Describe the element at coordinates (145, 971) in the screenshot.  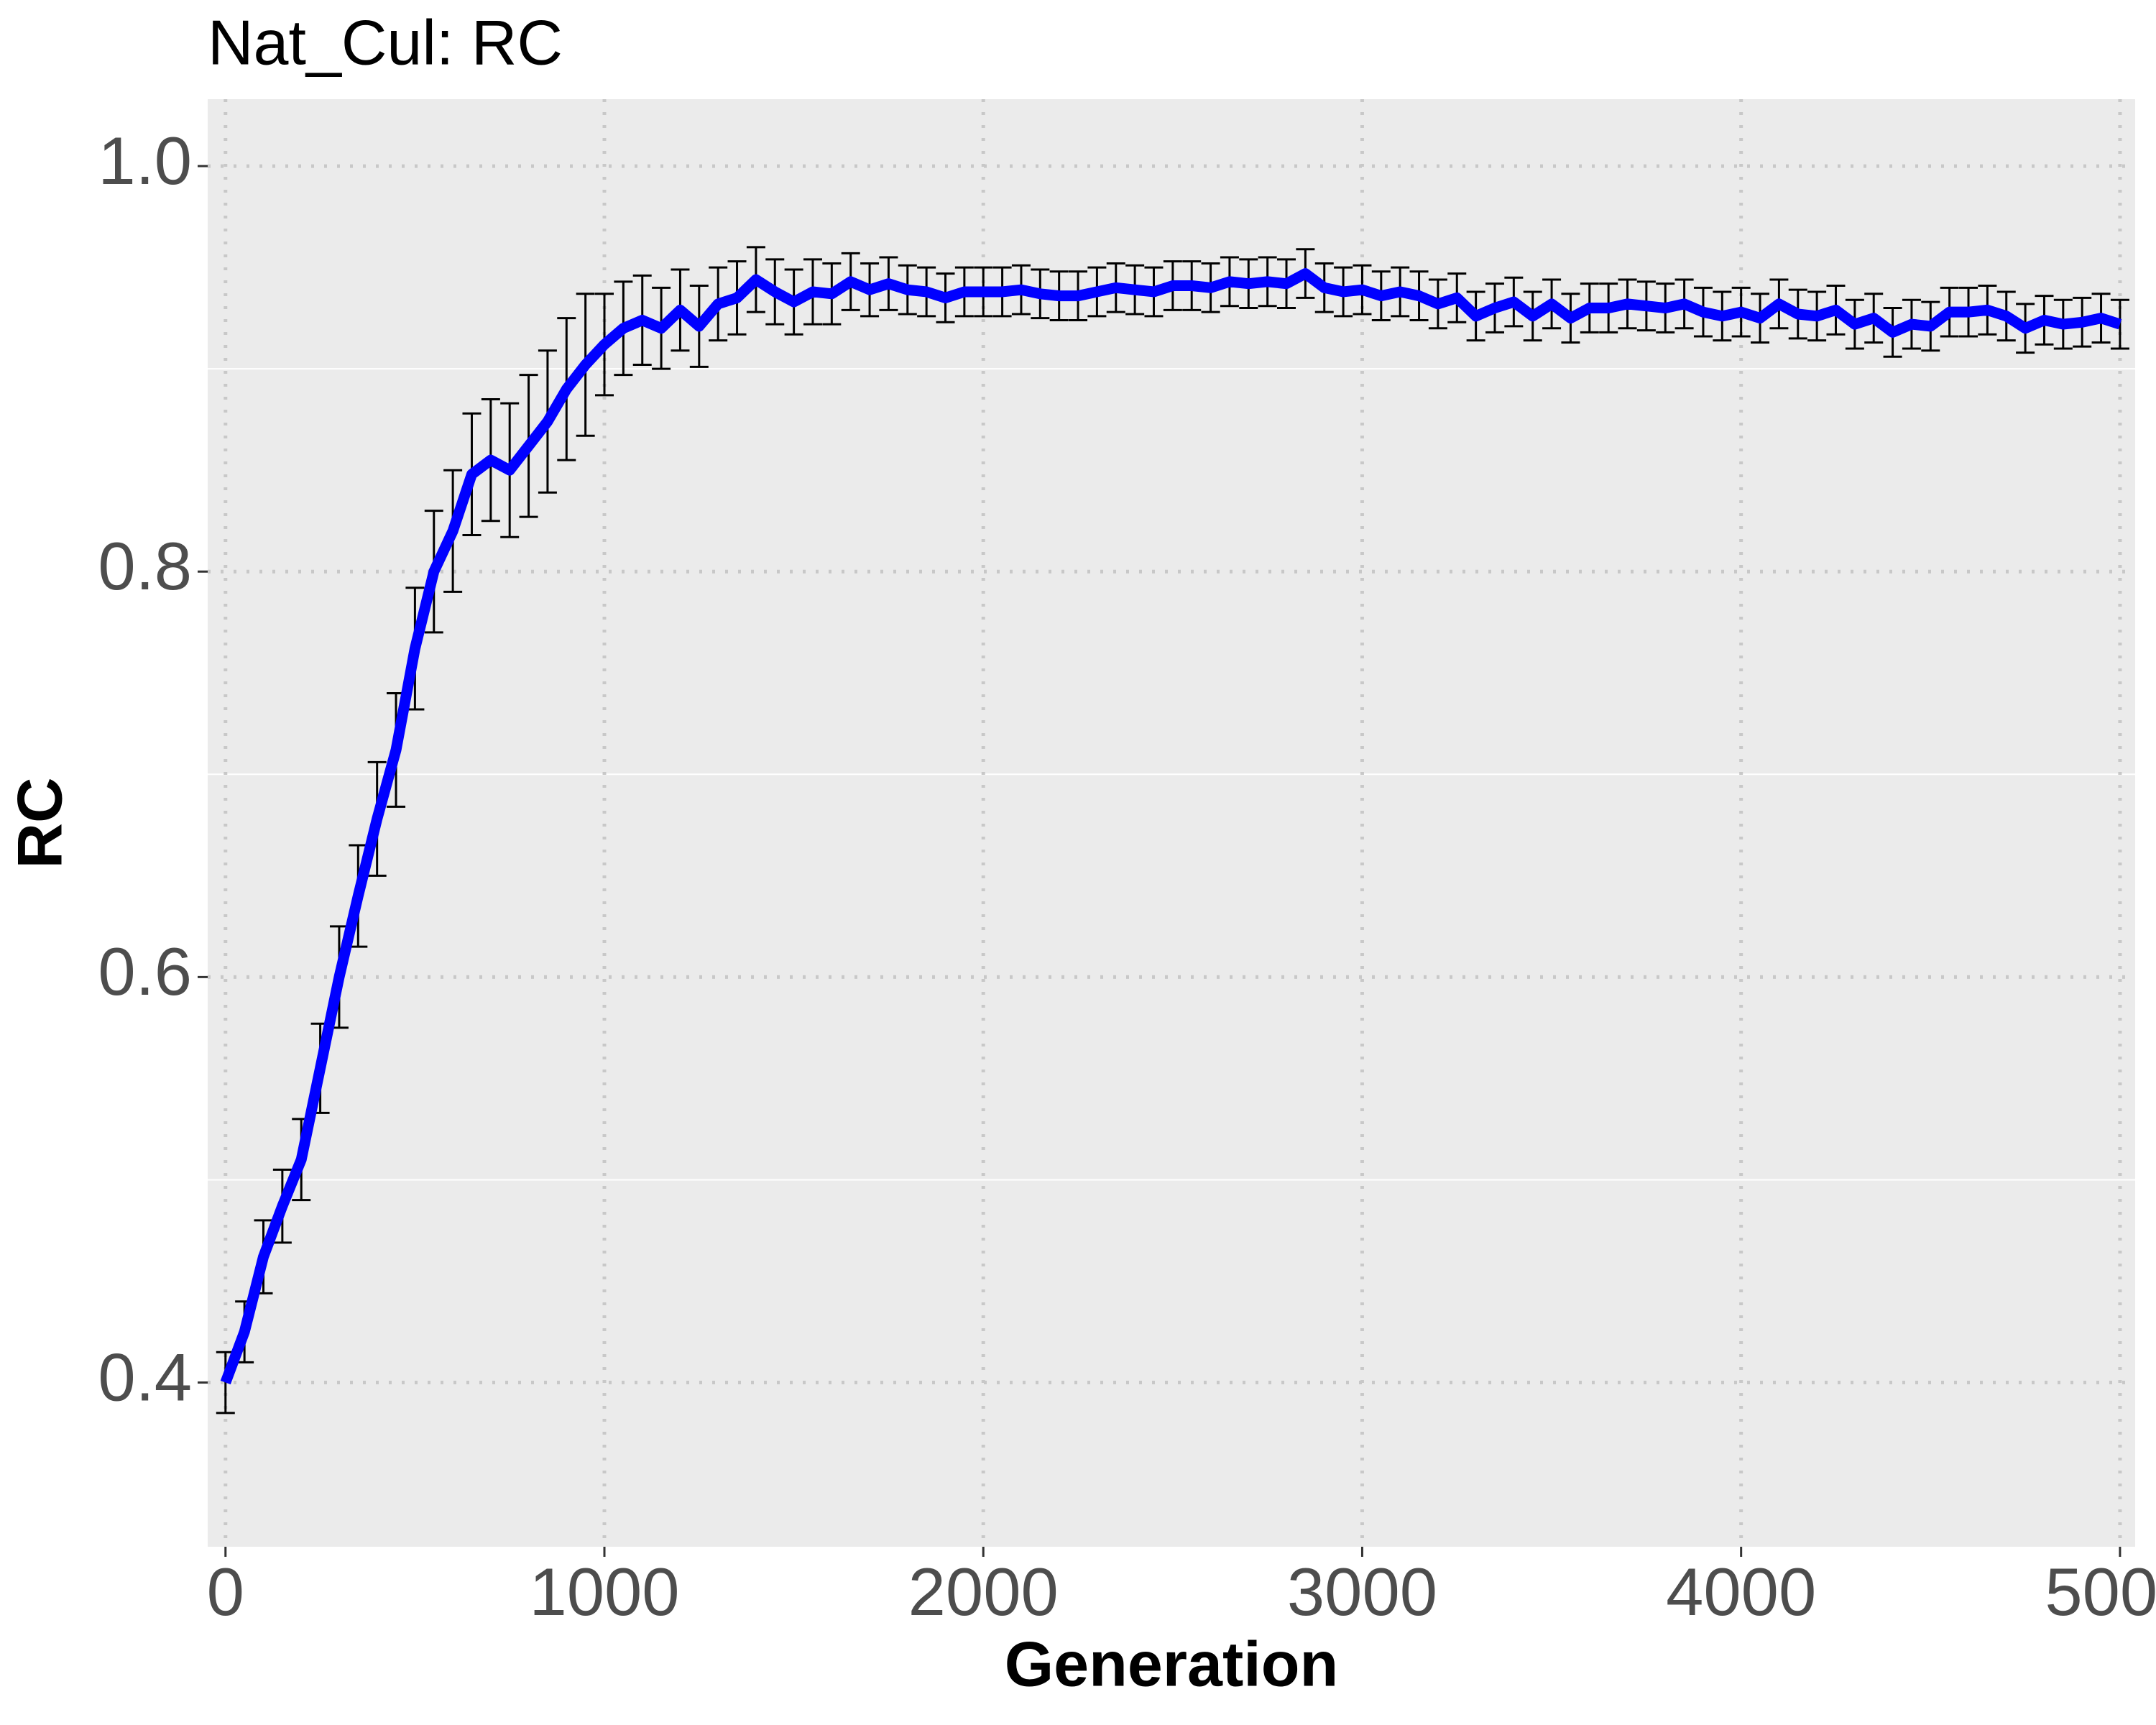
I see `y-tick-label: 0.6` at that location.